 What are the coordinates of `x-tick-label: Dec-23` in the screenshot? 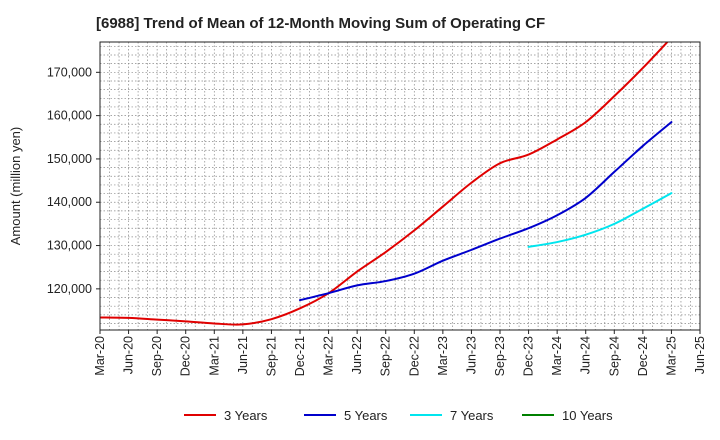 It's located at (529, 356).